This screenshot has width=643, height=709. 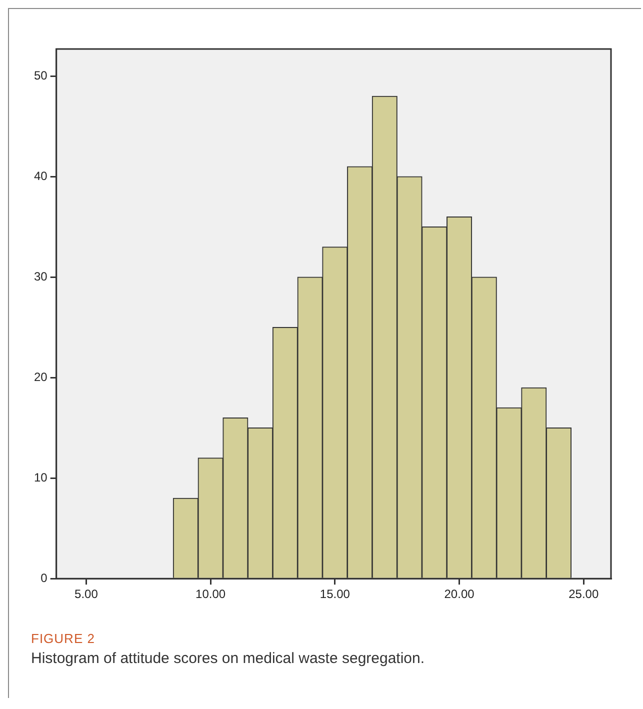 I want to click on y-tick-label: 0, so click(x=44, y=577).